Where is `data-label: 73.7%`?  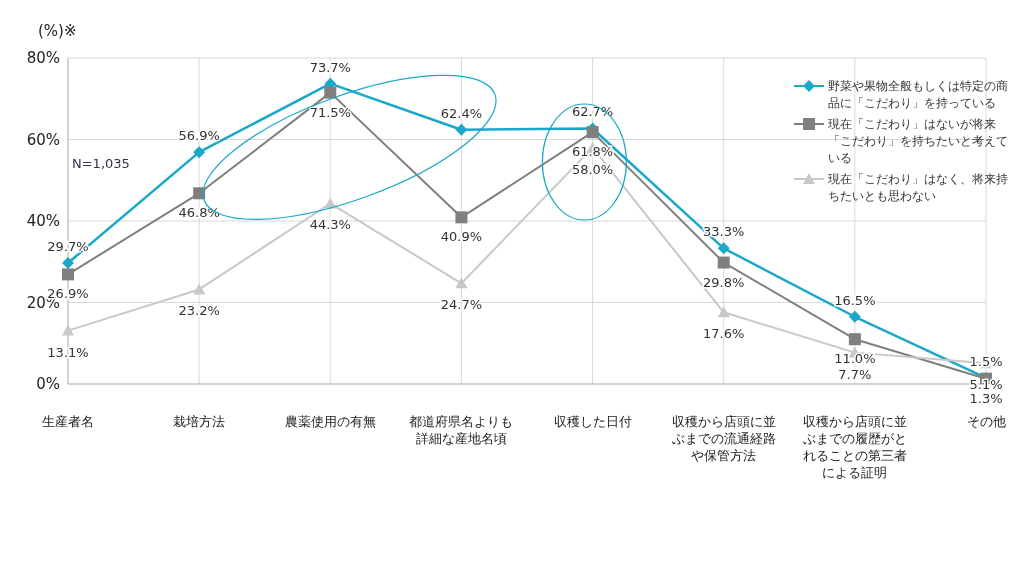 data-label: 73.7% is located at coordinates (330, 67).